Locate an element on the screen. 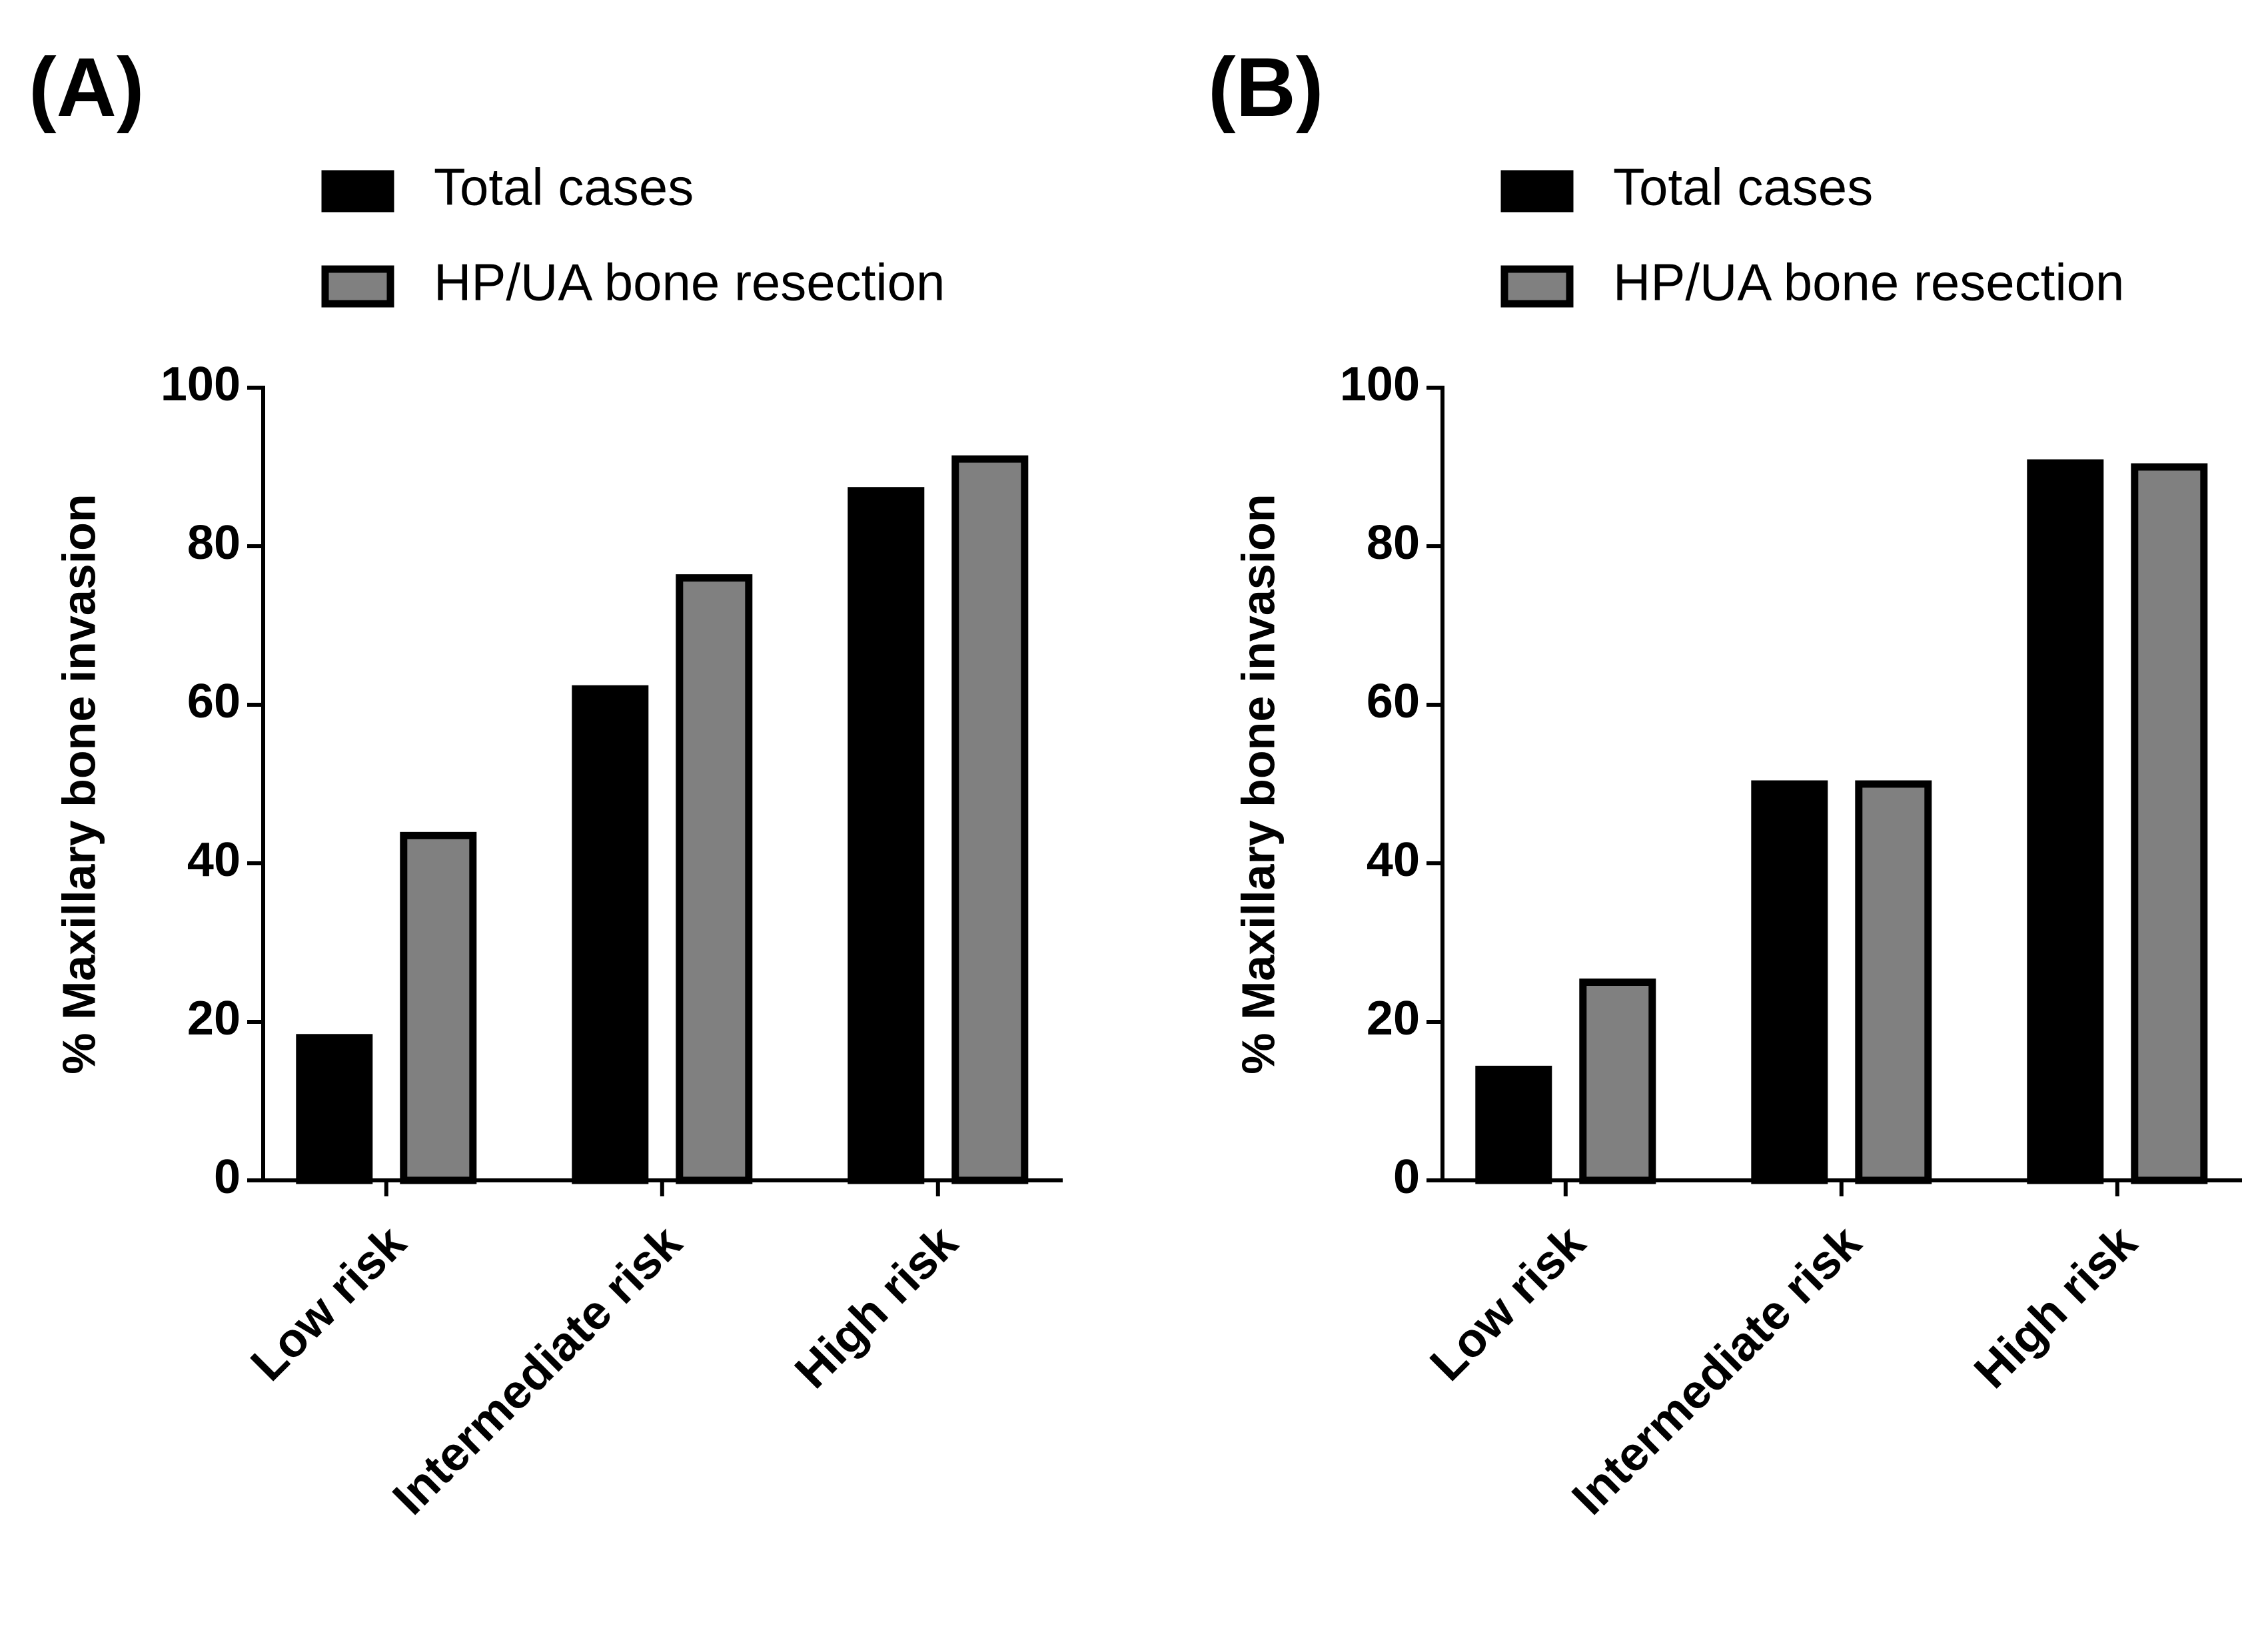 The width and height of the screenshot is (2268, 1632). panel-label: (A) is located at coordinates (87, 87).